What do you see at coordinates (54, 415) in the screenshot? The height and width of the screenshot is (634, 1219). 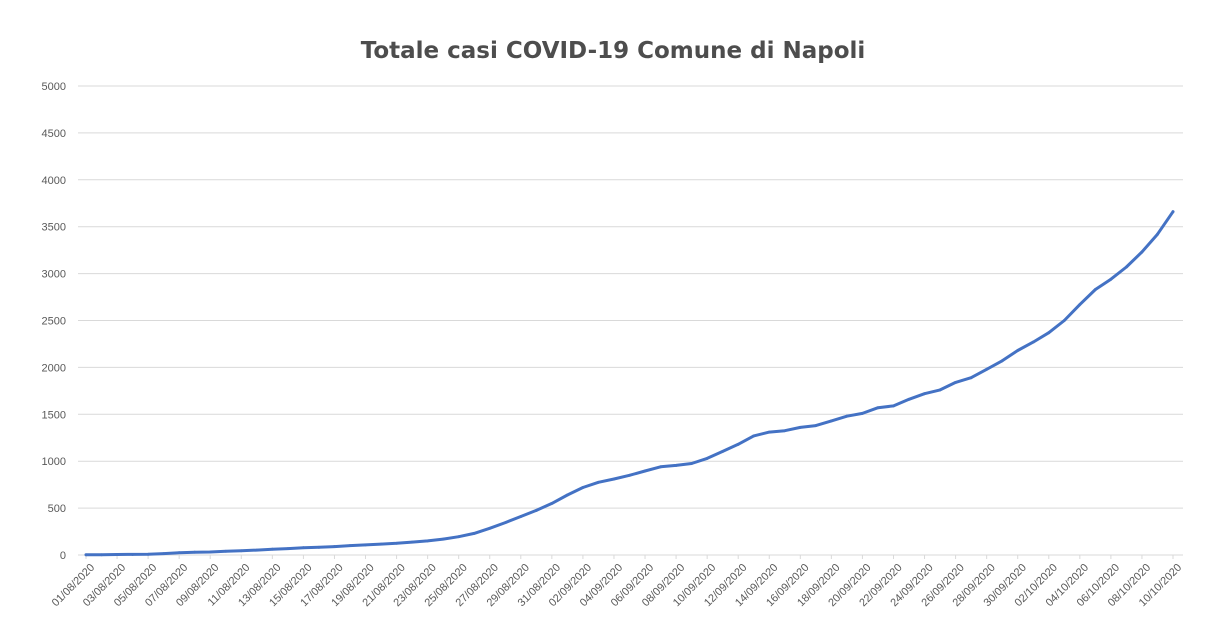 I see `y-tick-label: 1500` at bounding box center [54, 415].